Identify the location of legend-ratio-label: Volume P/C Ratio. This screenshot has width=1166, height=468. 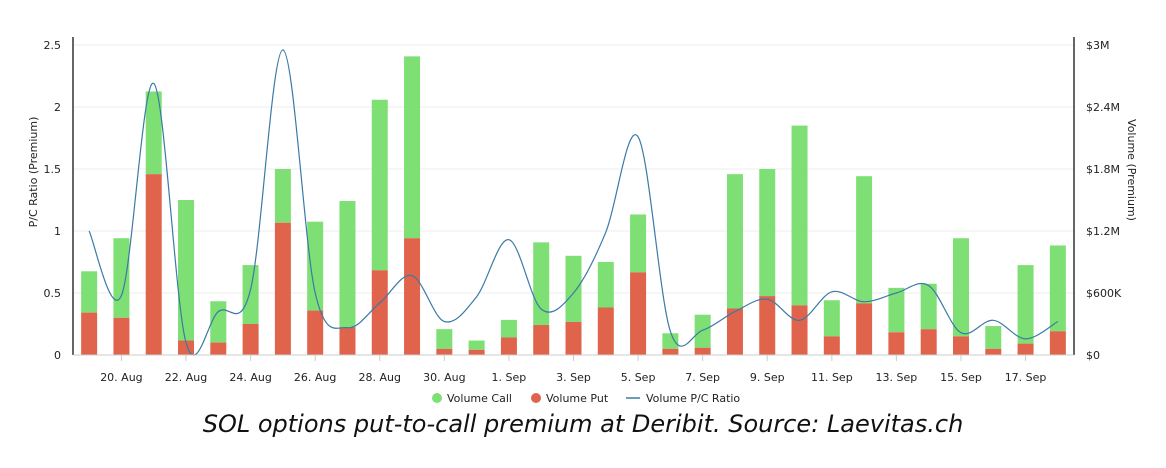
(693, 398).